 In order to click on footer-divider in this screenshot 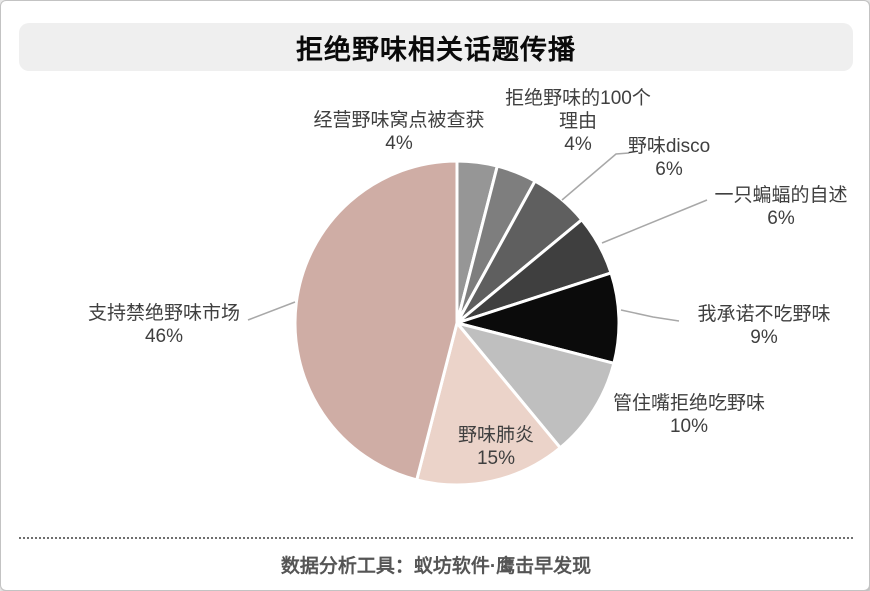, I will do `click(436, 538)`.